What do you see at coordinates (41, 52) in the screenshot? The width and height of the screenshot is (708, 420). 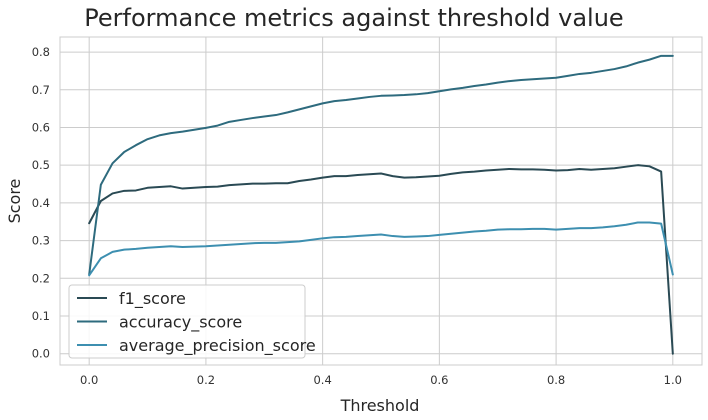 I see `y-tick-label: 0.8` at bounding box center [41, 52].